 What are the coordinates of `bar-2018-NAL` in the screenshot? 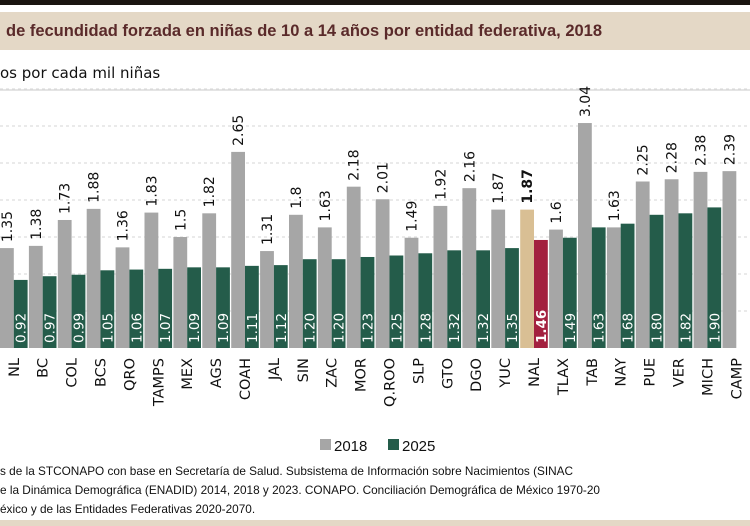 It's located at (527, 278).